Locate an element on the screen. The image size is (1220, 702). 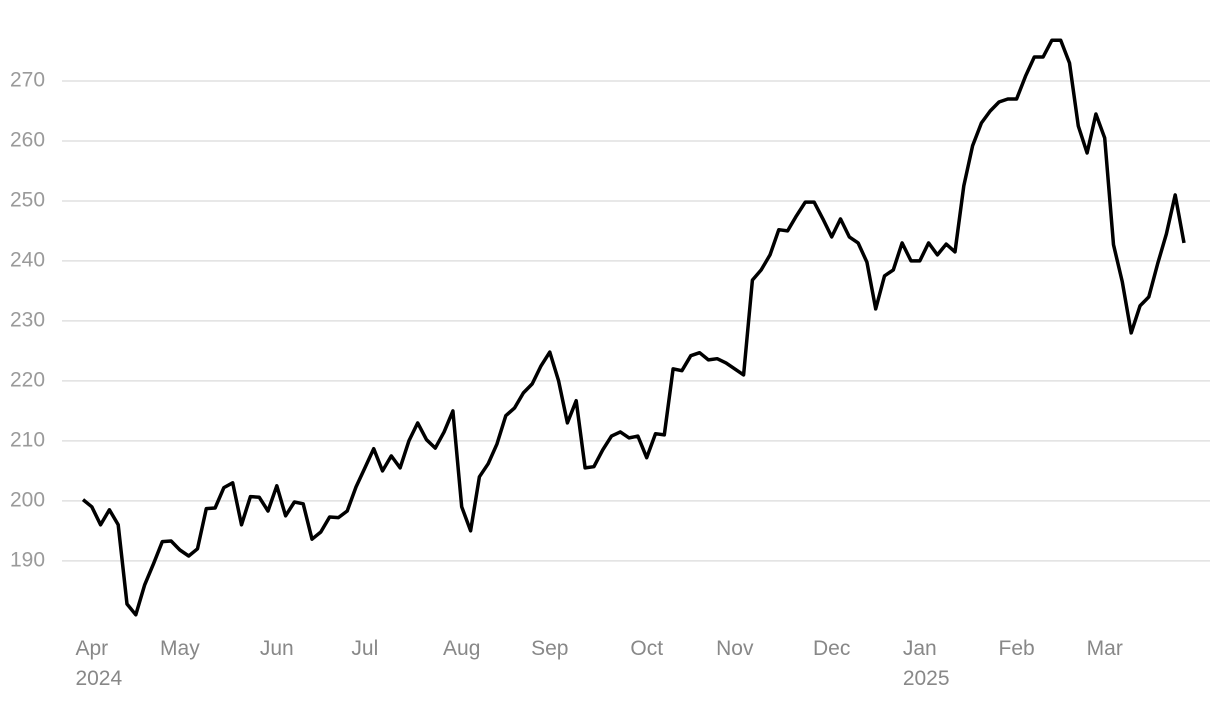
y-tick-label: 270 is located at coordinates (27, 80).